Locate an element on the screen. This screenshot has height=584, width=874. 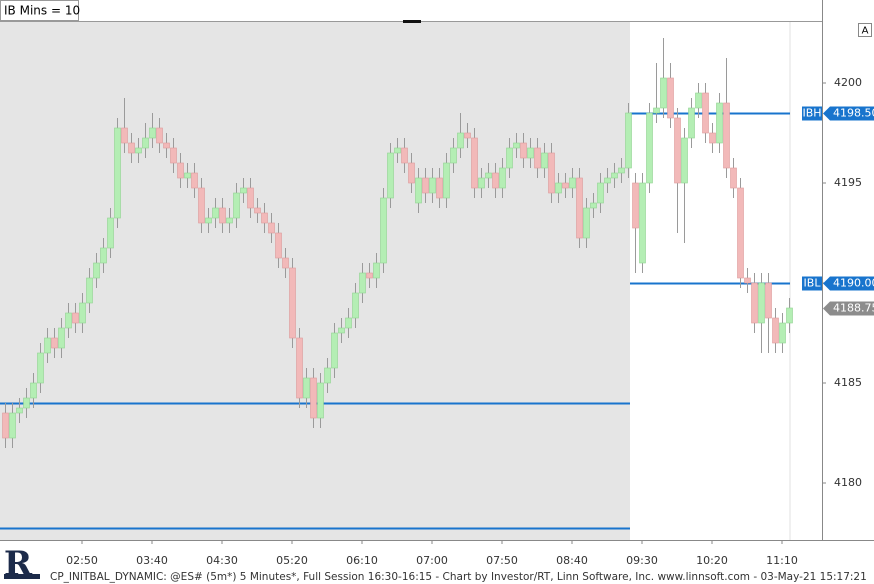
corner-label: A is located at coordinates (865, 31).